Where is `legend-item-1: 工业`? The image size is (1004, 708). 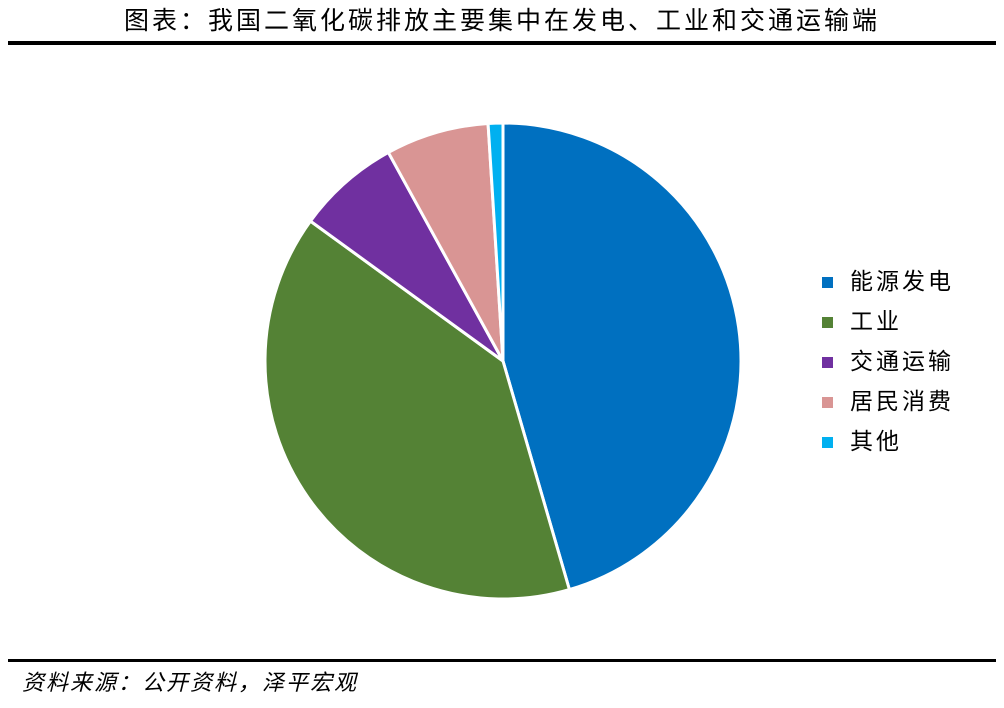
legend-item-1: 工业 is located at coordinates (888, 322).